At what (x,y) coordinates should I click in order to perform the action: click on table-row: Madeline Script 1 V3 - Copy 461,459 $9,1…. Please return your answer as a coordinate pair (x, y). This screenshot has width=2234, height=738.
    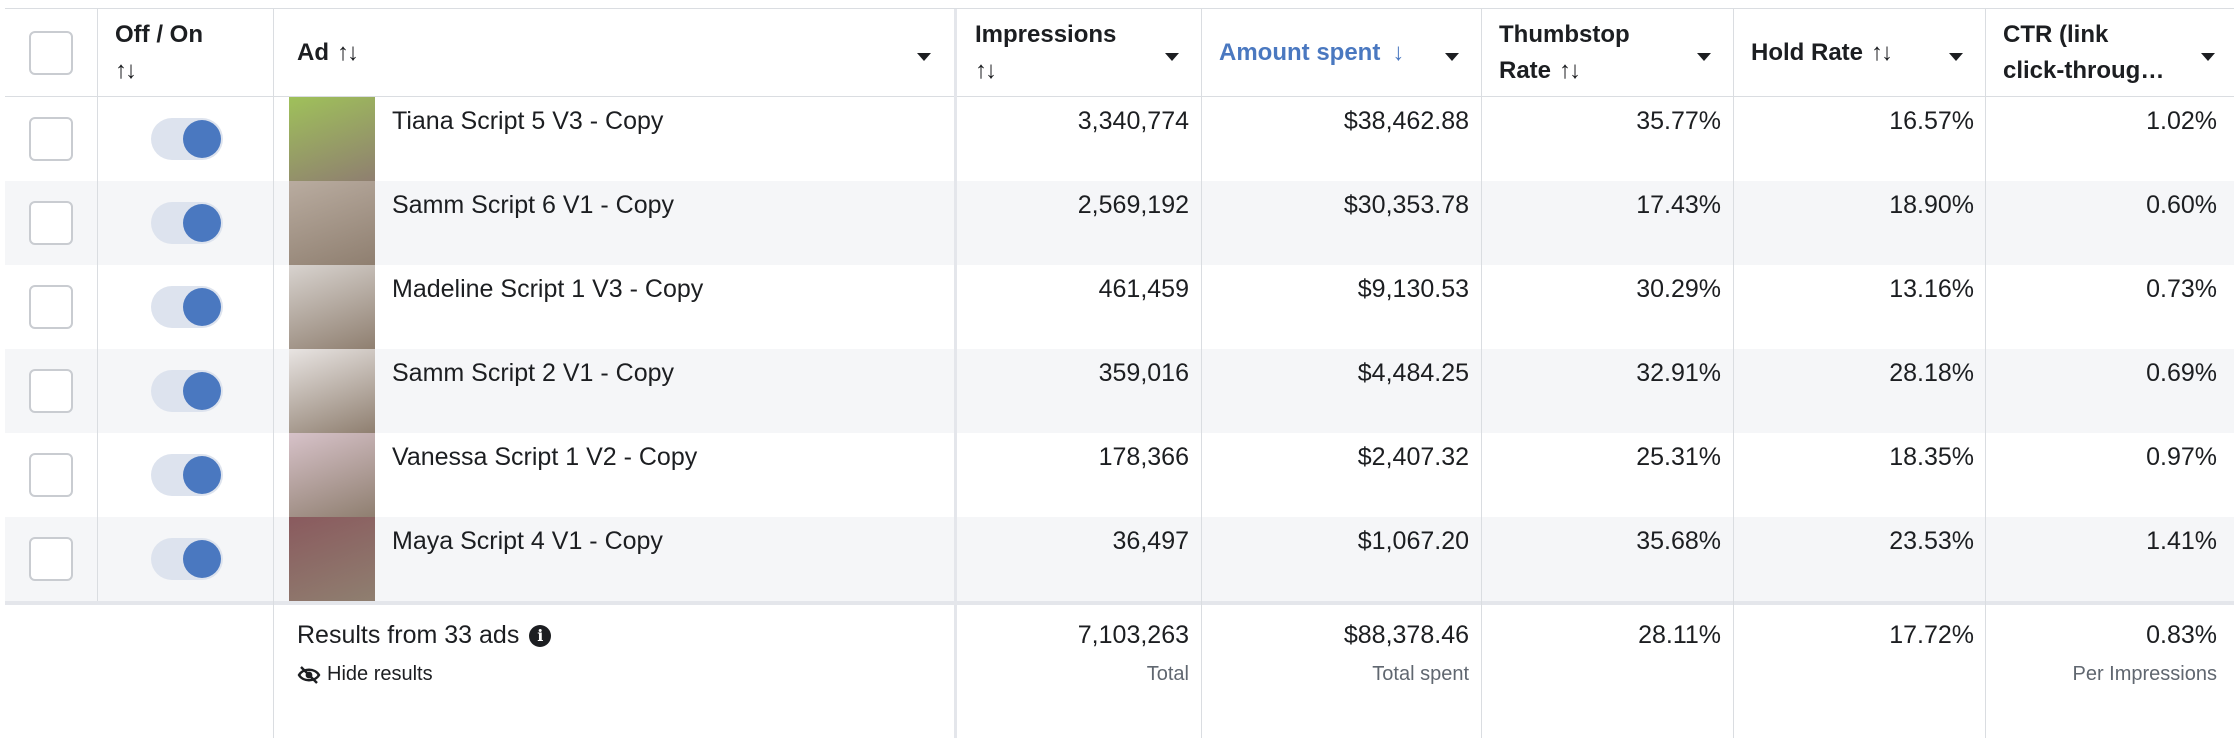
    Looking at the image, I should click on (1119, 307).